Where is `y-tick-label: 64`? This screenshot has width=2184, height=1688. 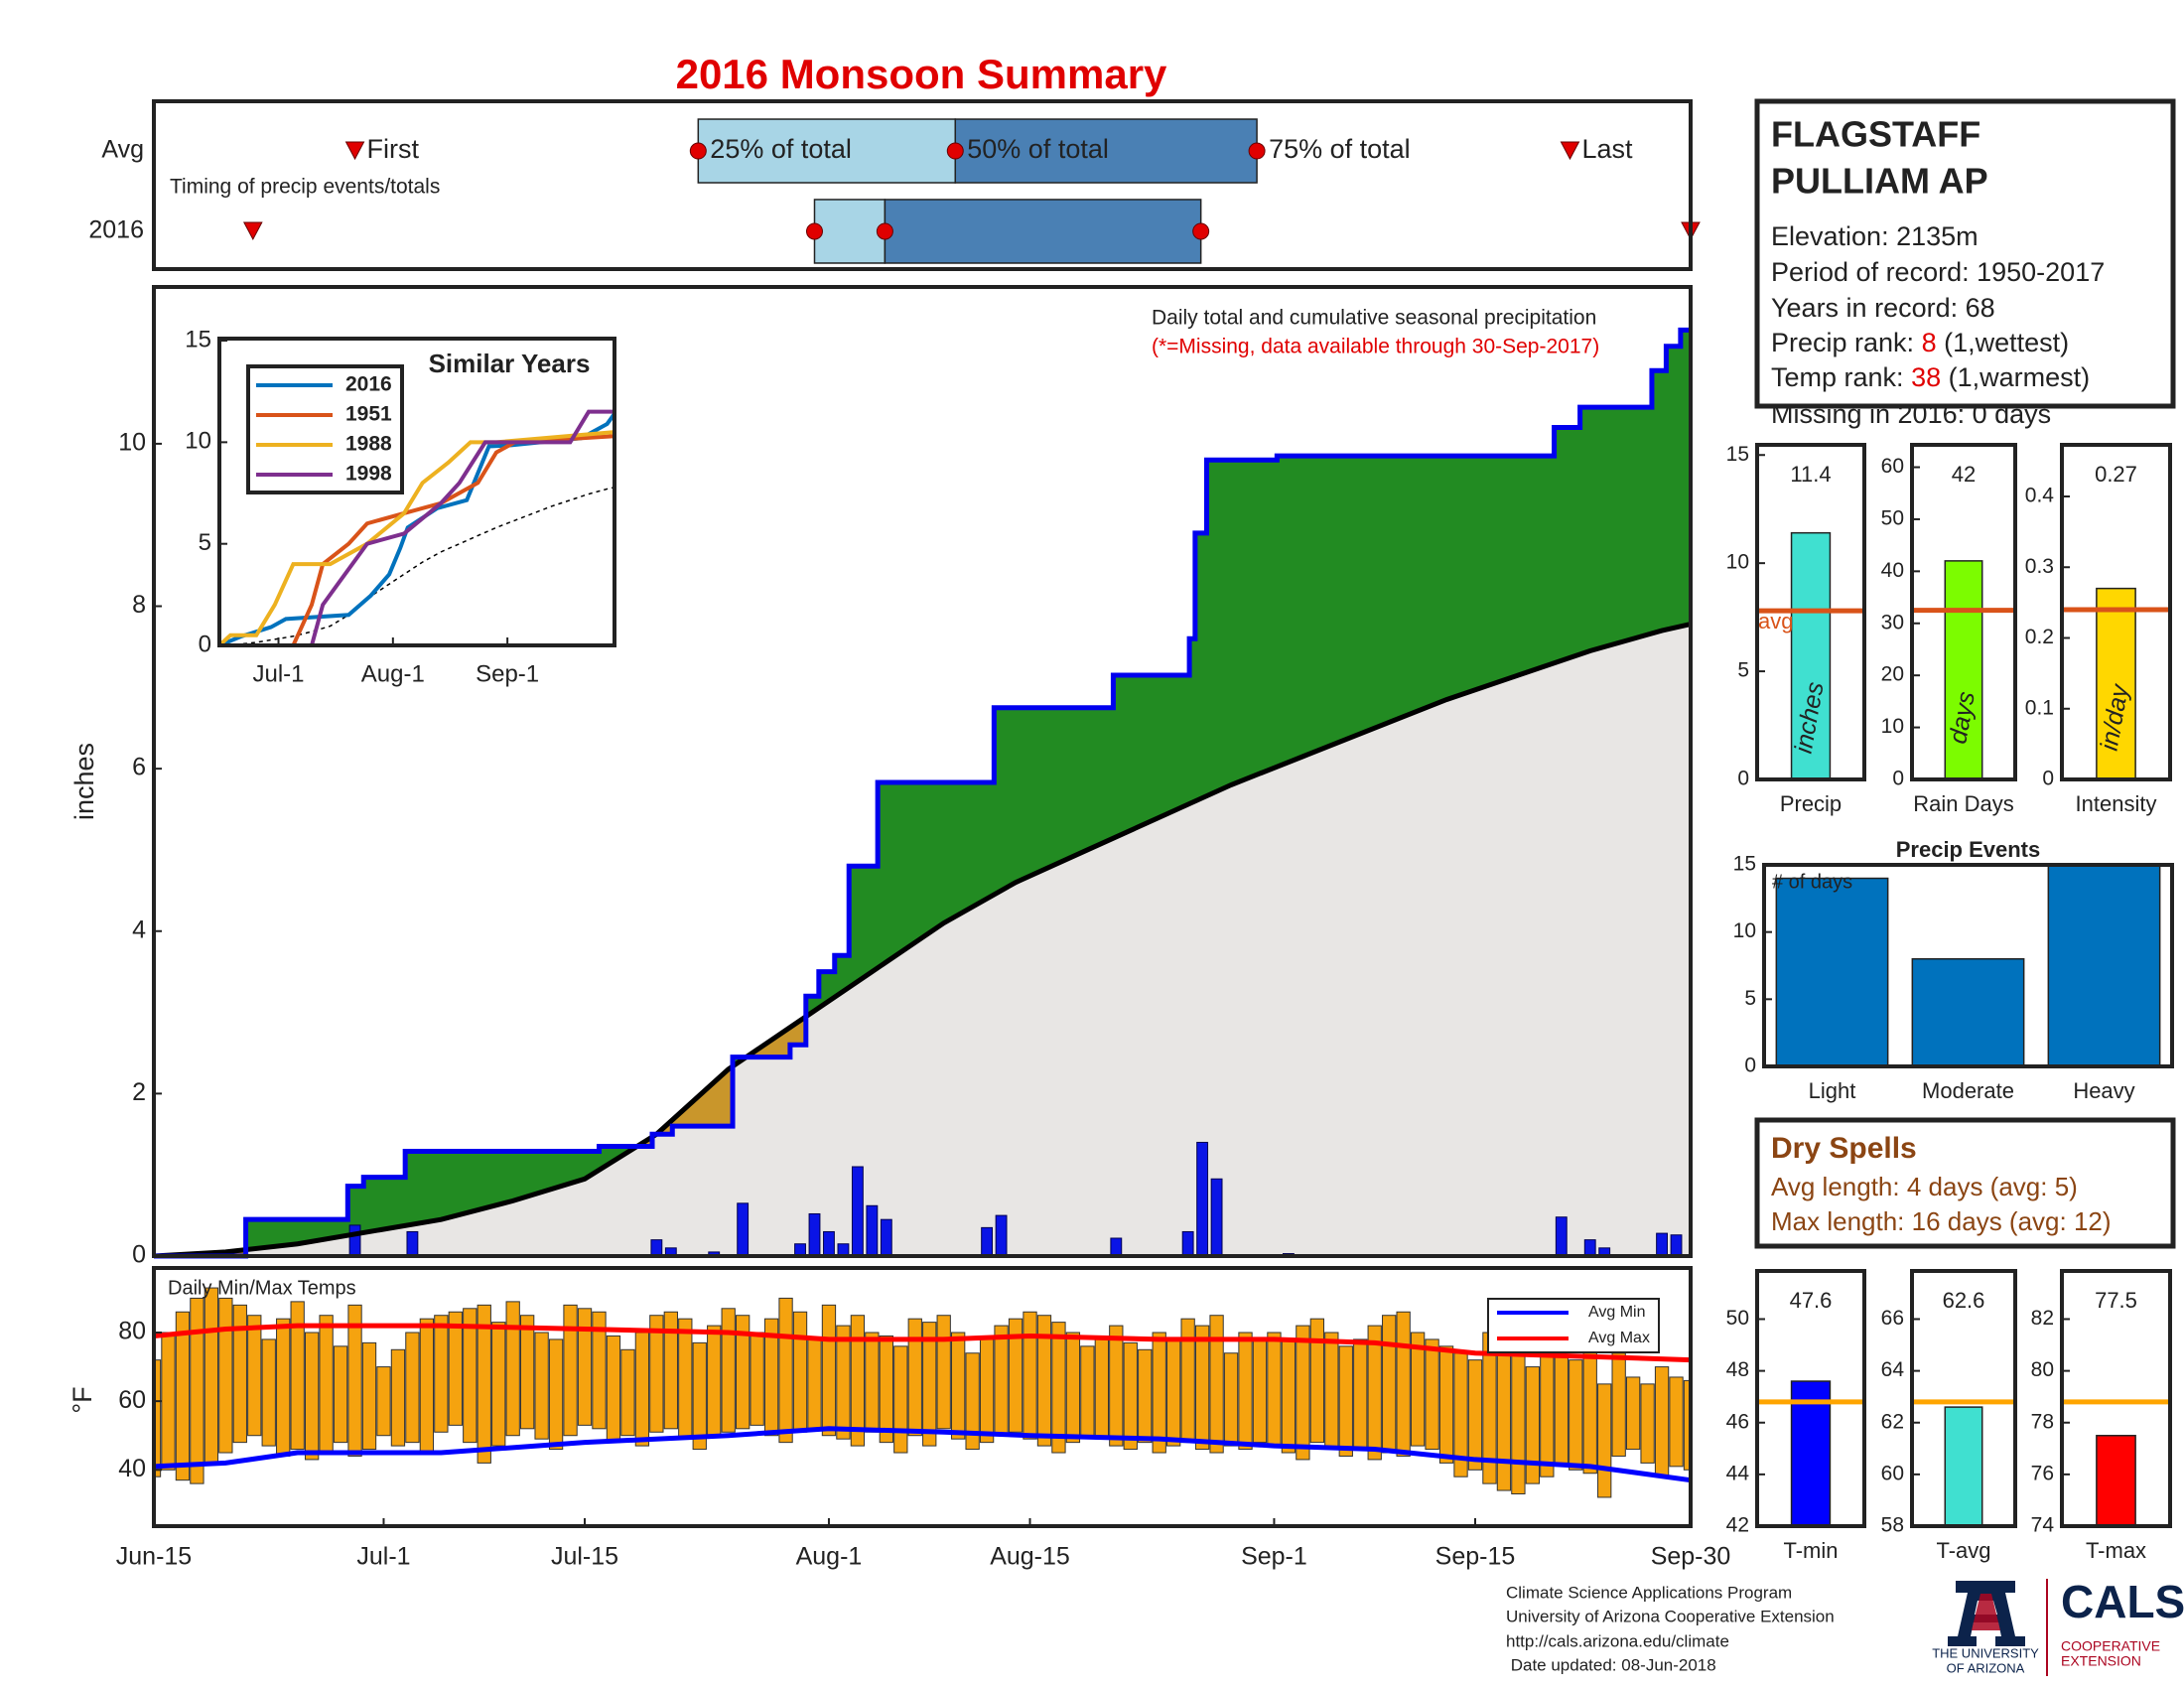 y-tick-label: 64 is located at coordinates (1893, 1369).